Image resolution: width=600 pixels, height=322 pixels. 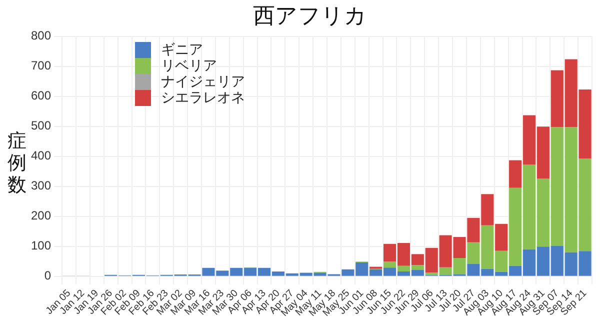 What do you see at coordinates (41, 35) in the screenshot?
I see `y-tick-label: 800` at bounding box center [41, 35].